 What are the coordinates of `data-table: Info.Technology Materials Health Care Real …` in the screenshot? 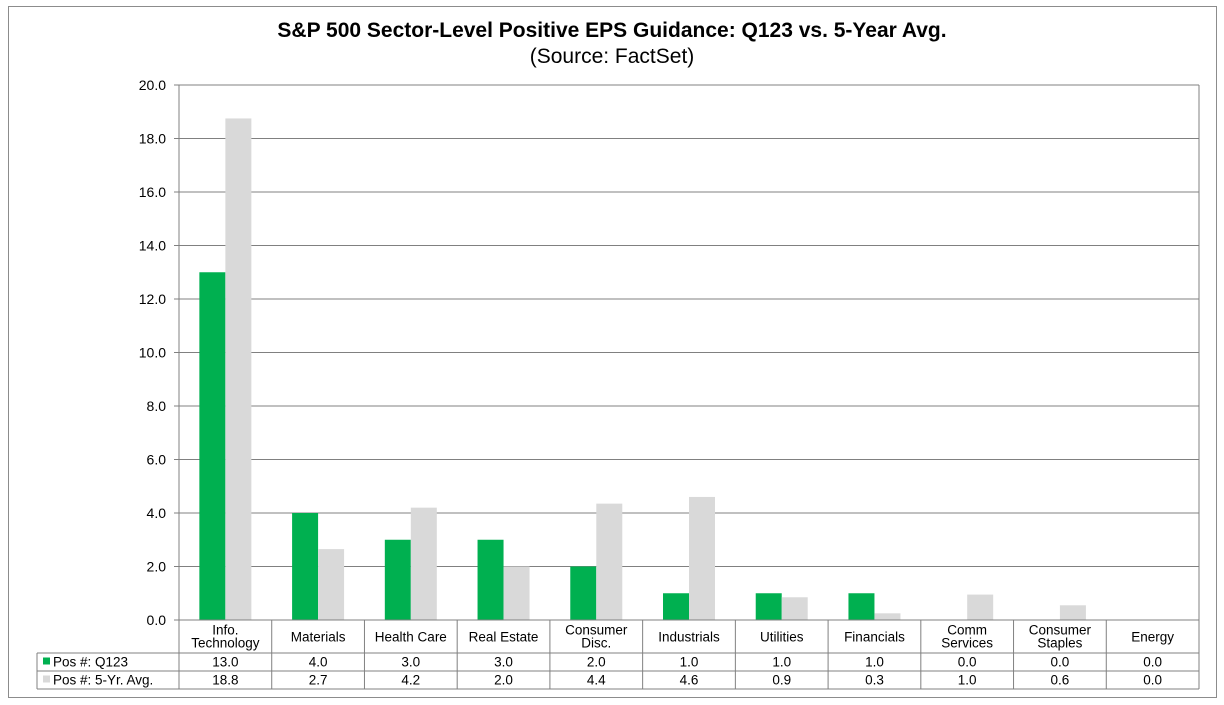 It's located at (618, 654).